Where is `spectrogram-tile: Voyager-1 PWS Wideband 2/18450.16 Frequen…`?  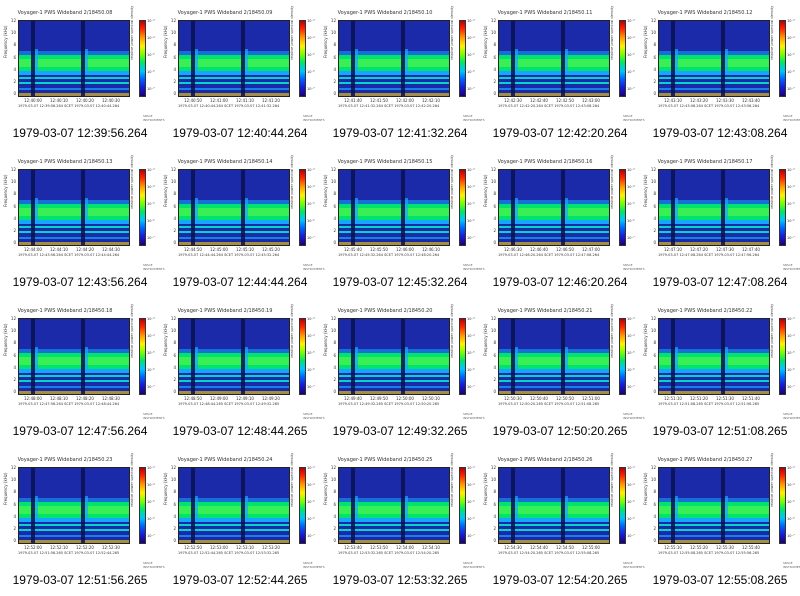 spectrogram-tile: Voyager-1 PWS Wideband 2/18450.16 Frequen… is located at coordinates (562, 223).